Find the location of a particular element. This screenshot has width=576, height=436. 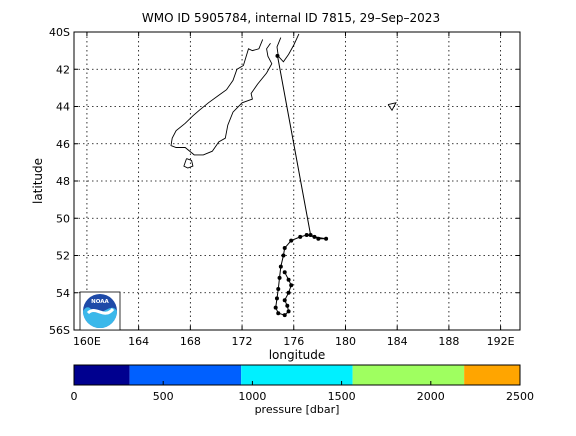

x-tick-label: 164 is located at coordinates (138, 341).